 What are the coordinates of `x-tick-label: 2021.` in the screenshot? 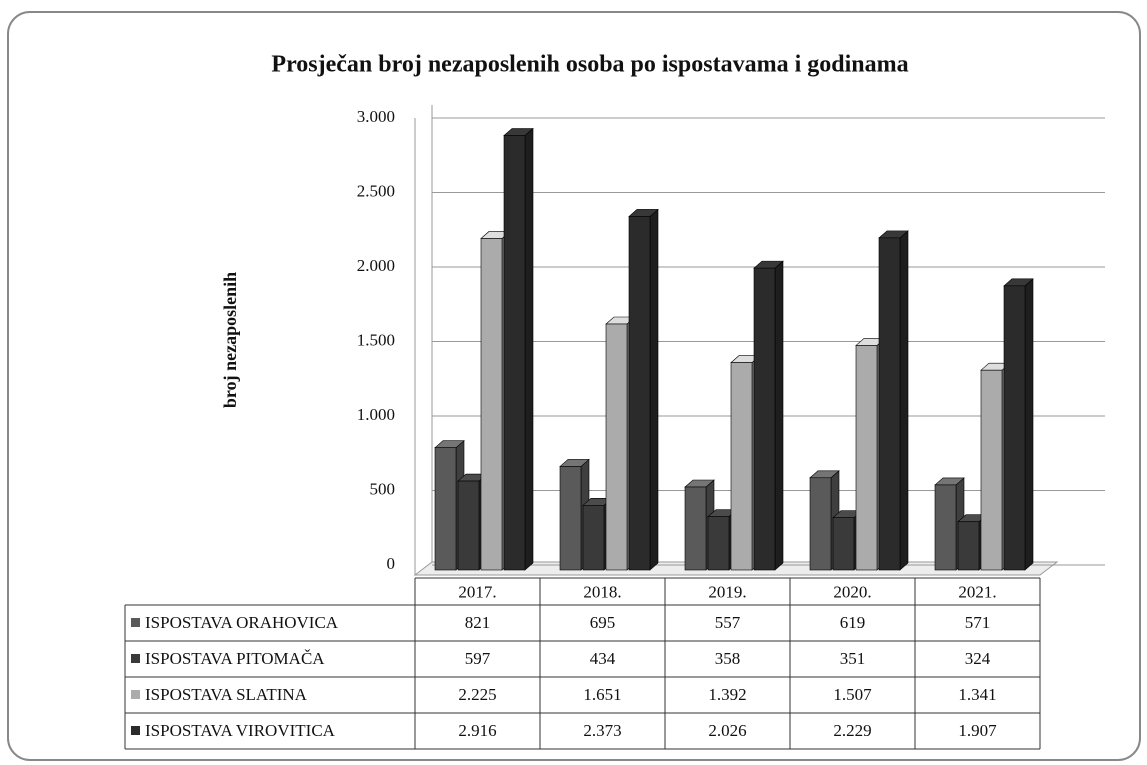 It's located at (977, 591).